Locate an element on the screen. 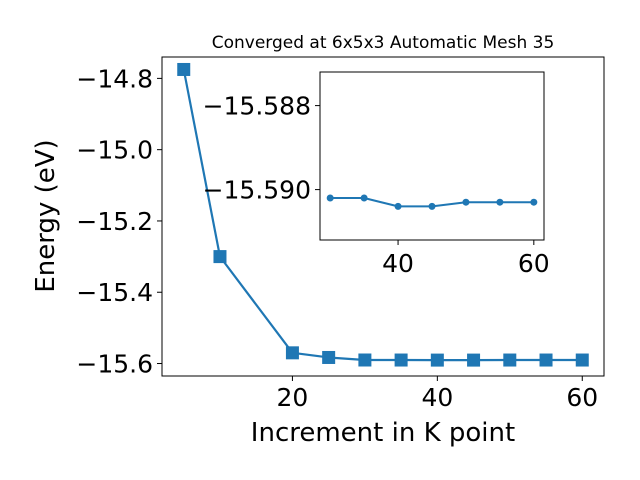 Image resolution: width=640 pixels, height=480 pixels. x-axis-label: Increment in K point is located at coordinates (383, 433).